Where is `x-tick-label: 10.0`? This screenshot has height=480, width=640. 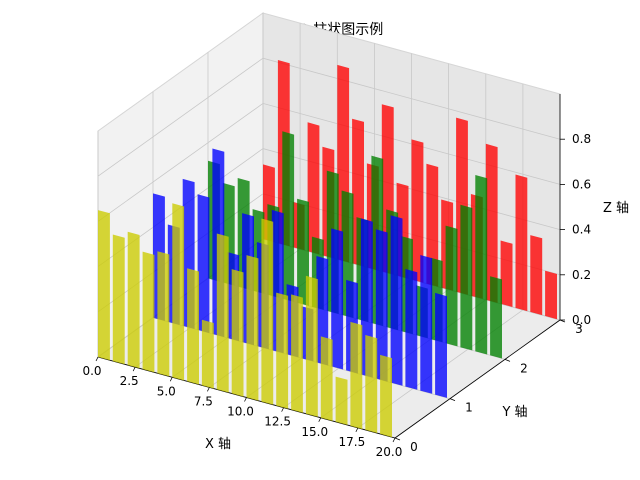
x-tick-label: 10.0 is located at coordinates (240, 412).